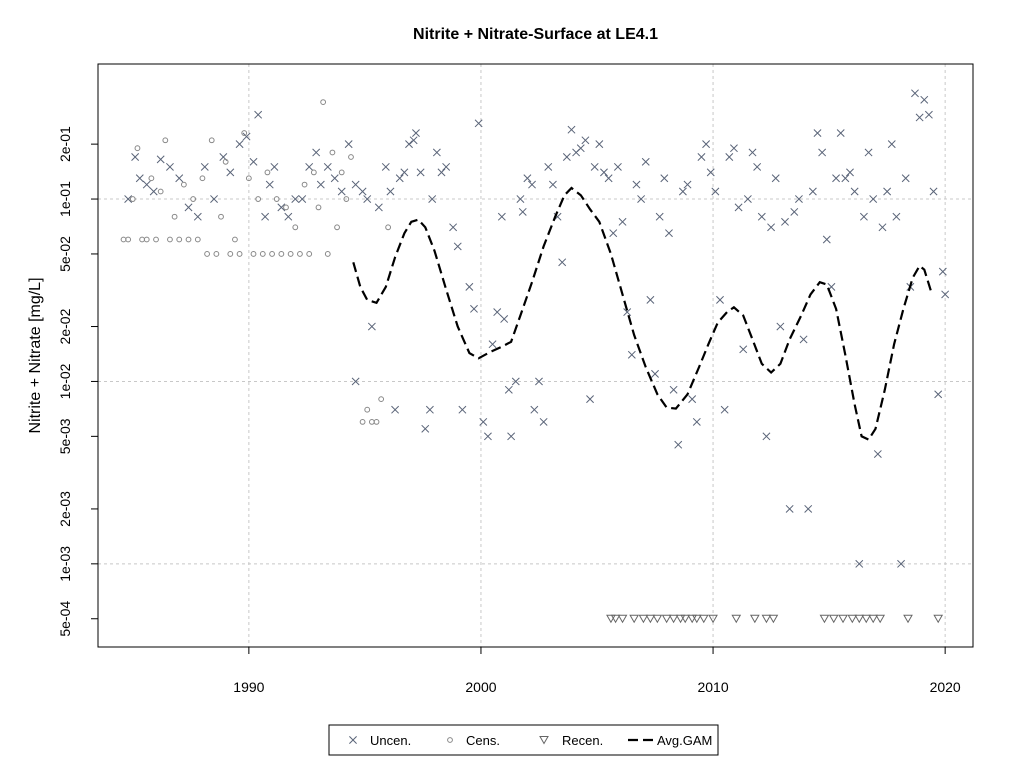  I want to click on y-tick-label: 1e-03, so click(65, 564).